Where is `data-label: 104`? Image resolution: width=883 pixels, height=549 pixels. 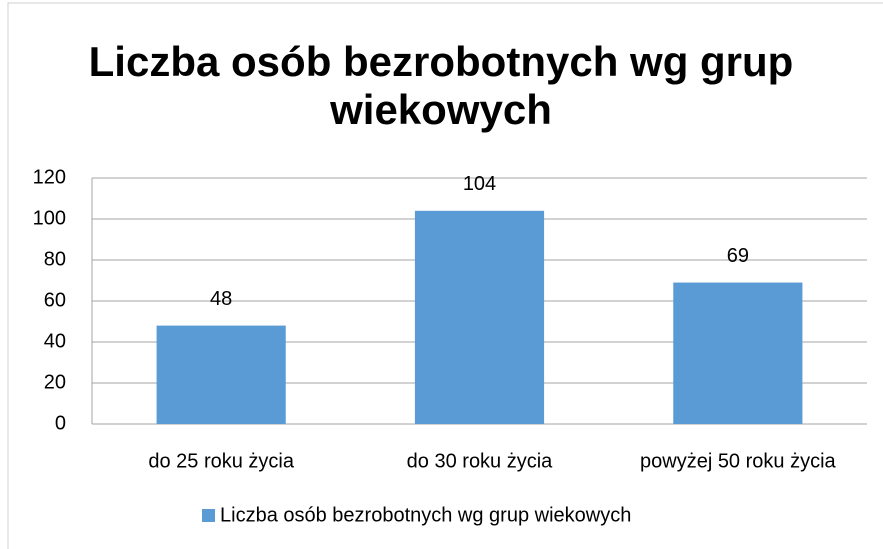 data-label: 104 is located at coordinates (479, 184).